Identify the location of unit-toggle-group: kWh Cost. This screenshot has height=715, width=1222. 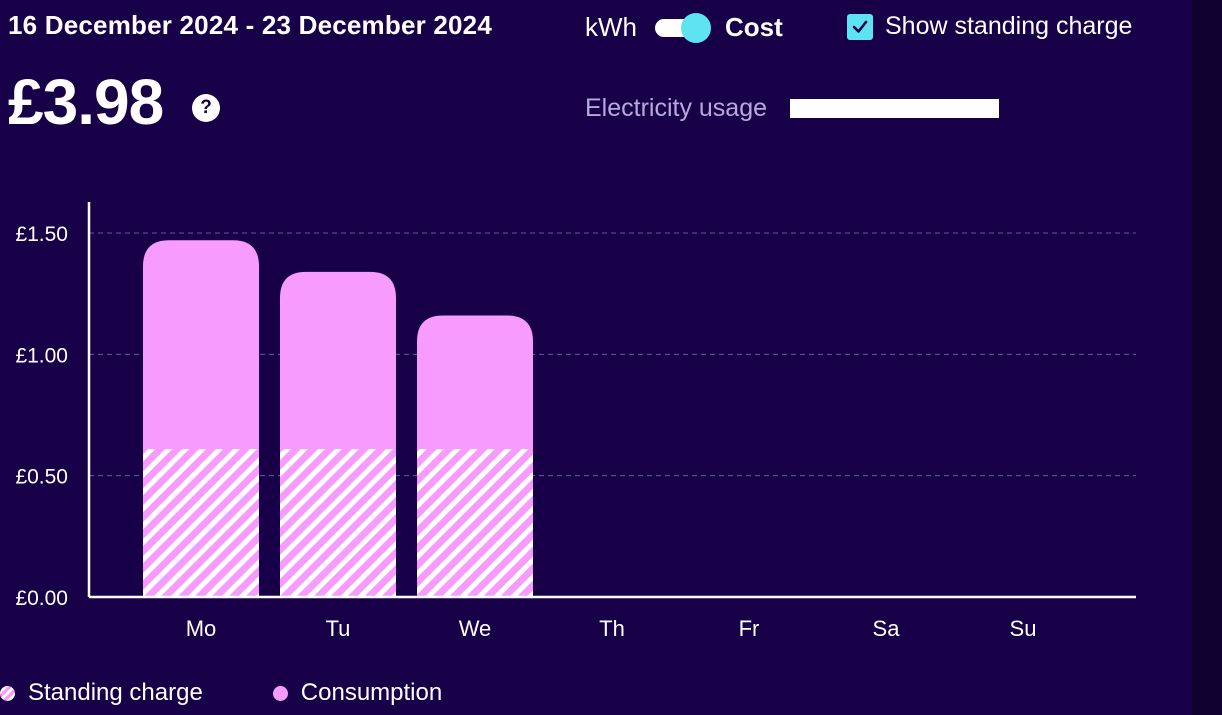
(684, 27).